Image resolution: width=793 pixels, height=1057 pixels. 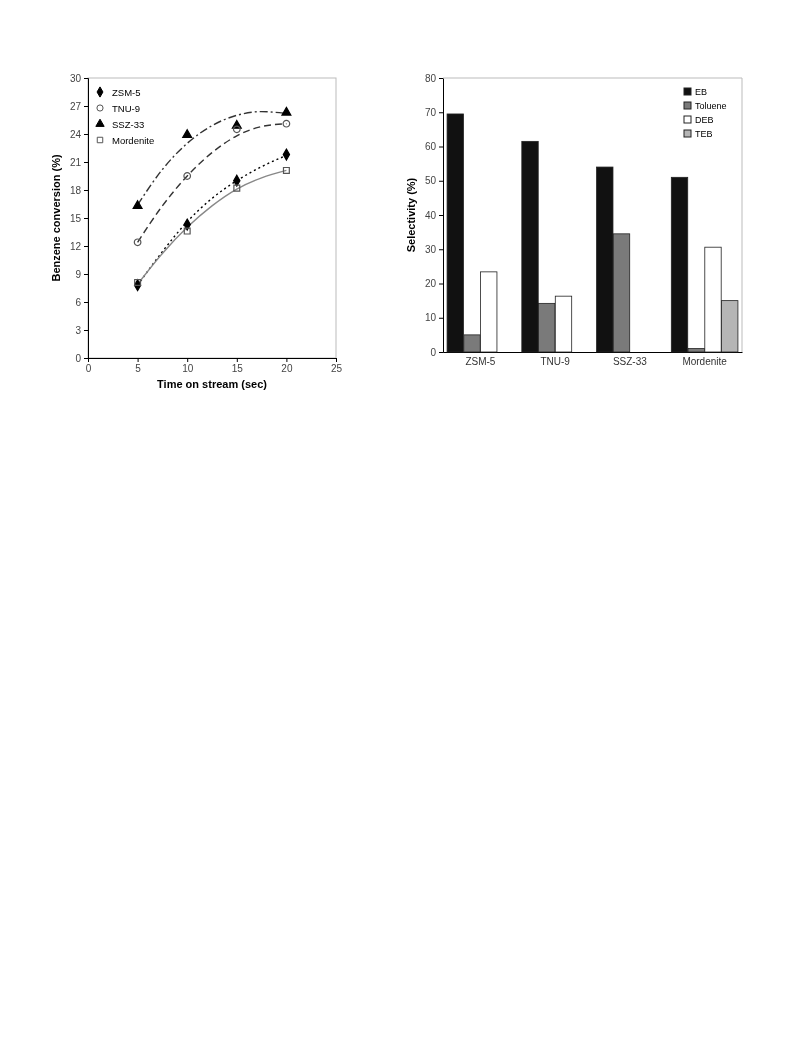 What do you see at coordinates (430, 215) in the screenshot?
I see `y-tick-label: 40` at bounding box center [430, 215].